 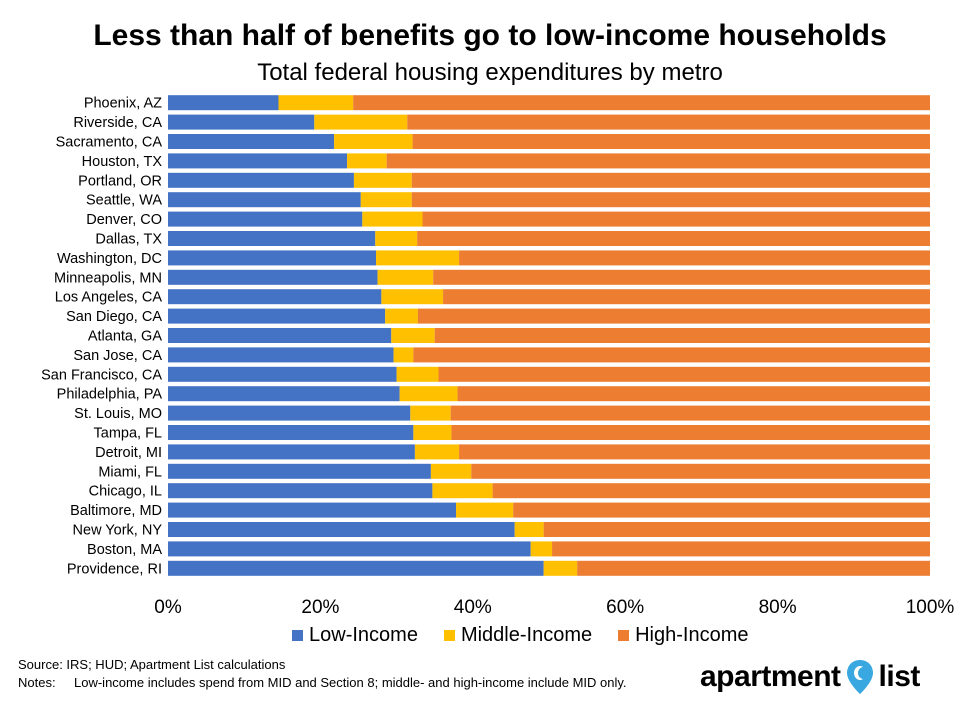 What do you see at coordinates (128, 434) in the screenshot?
I see `category-label: Tampa, FL` at bounding box center [128, 434].